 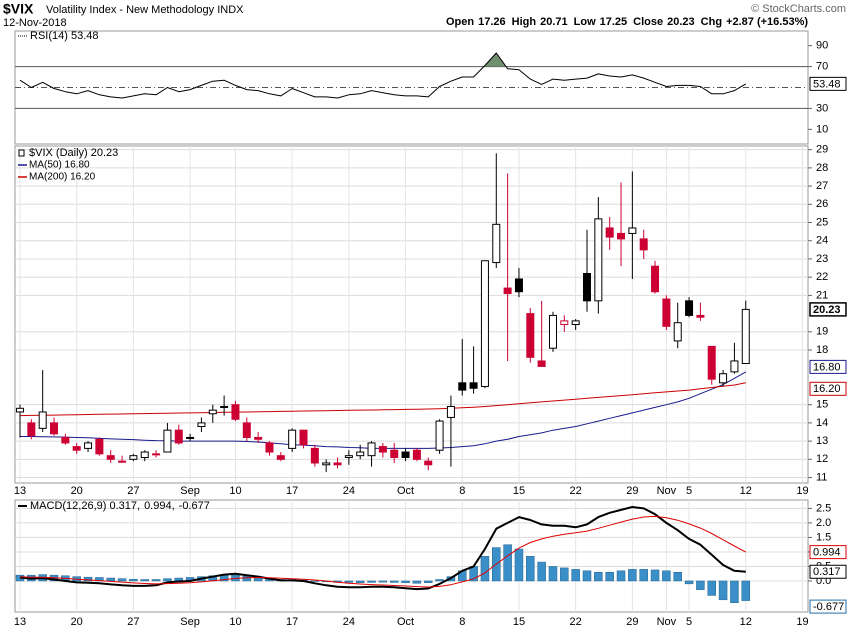 I want to click on rsi-overbought-fill, so click(x=495, y=60).